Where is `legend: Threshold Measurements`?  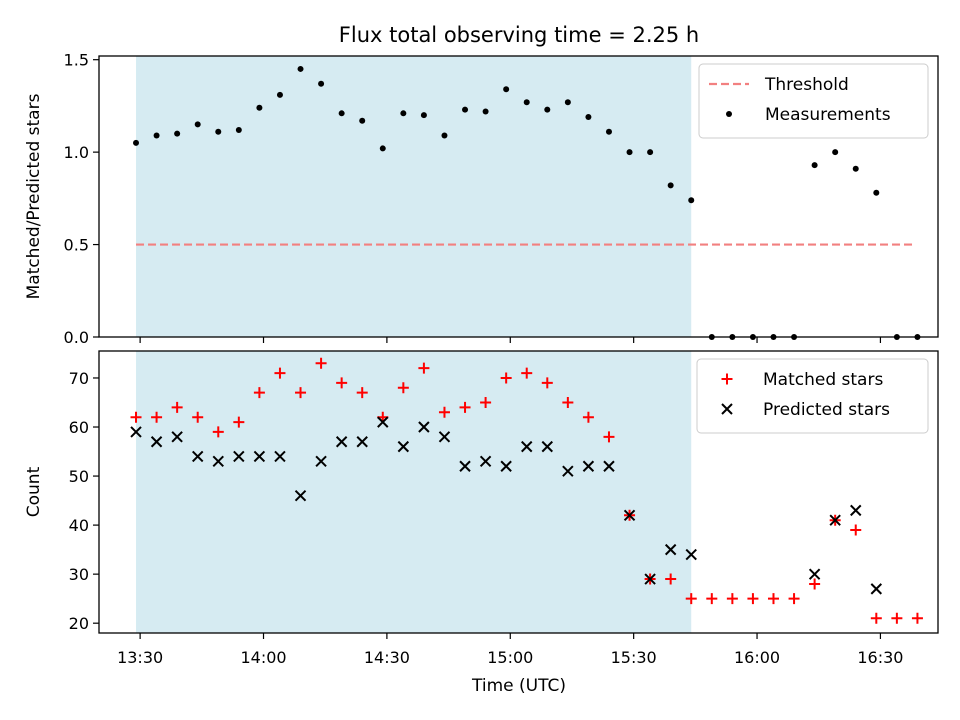 legend: Threshold Measurements is located at coordinates (813, 101).